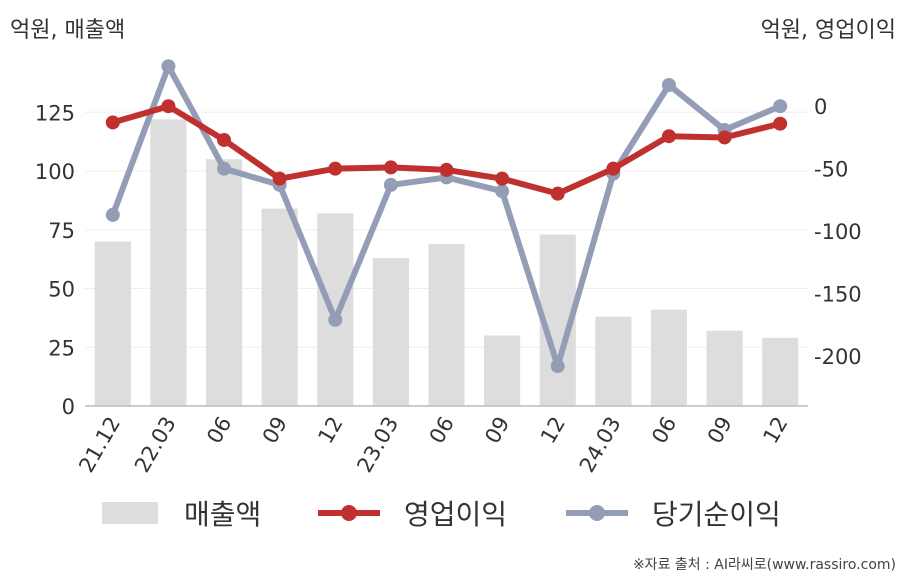  What do you see at coordinates (838, 232) in the screenshot?
I see `right-axis-tick-label: -100` at bounding box center [838, 232].